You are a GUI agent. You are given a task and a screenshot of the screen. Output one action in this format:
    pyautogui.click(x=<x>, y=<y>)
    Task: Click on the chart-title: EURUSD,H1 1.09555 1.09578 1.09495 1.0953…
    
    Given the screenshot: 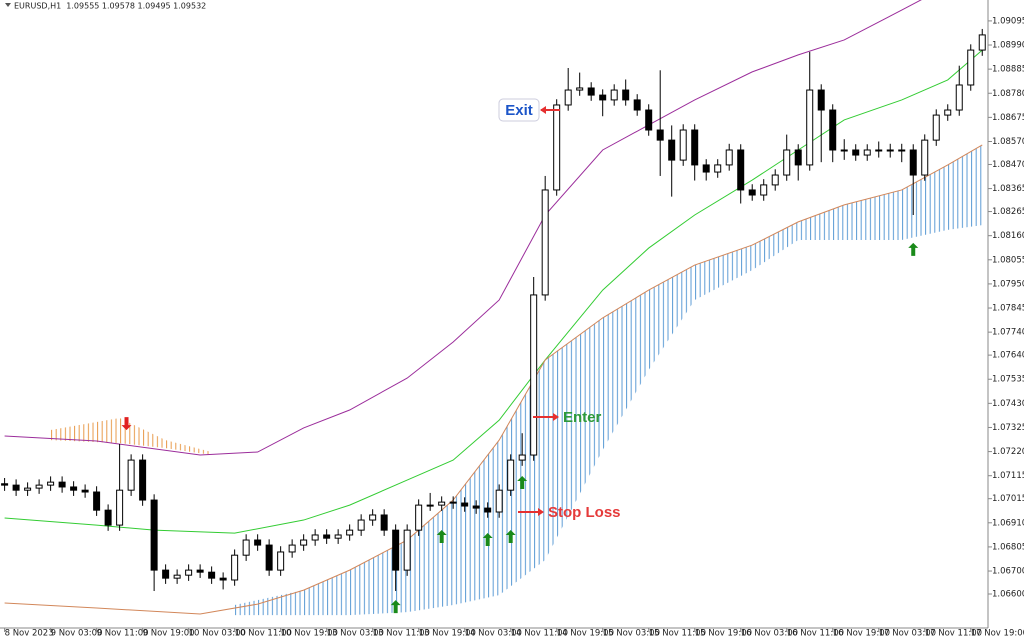 What is the action you would take?
    pyautogui.click(x=110, y=6)
    